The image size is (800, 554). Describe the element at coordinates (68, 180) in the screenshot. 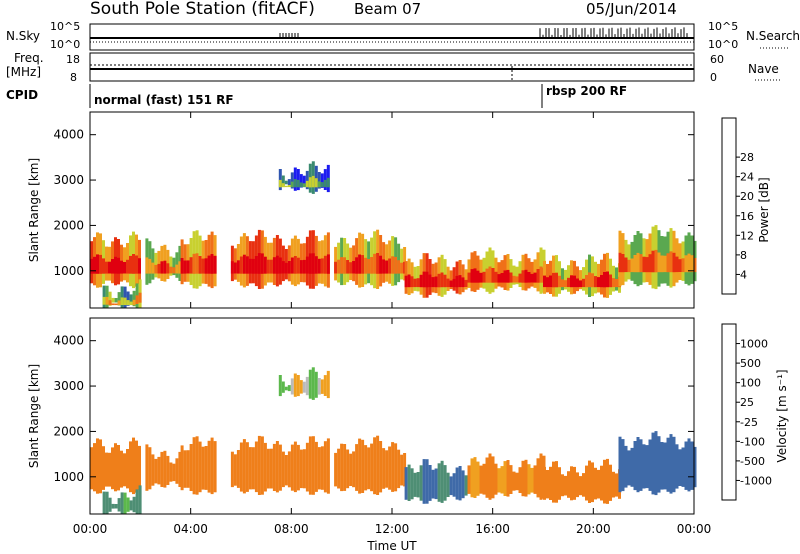

I see `ytick-label: 3000` at that location.